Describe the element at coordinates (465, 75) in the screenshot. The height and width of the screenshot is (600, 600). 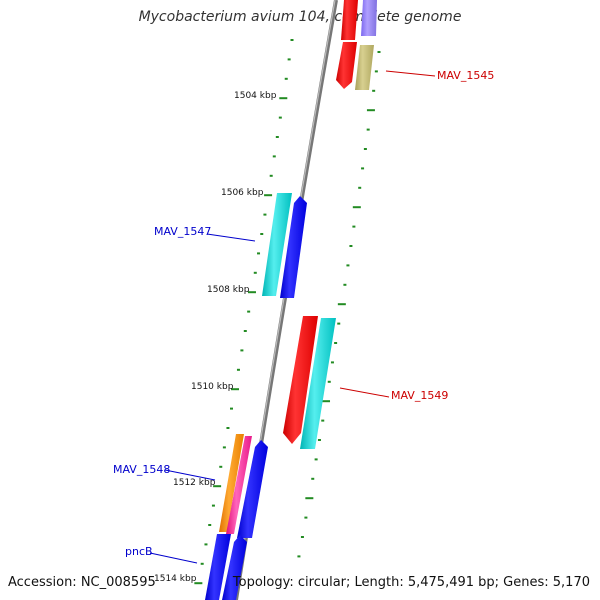
I see `label-MAV_1545: MAV_1545` at that location.